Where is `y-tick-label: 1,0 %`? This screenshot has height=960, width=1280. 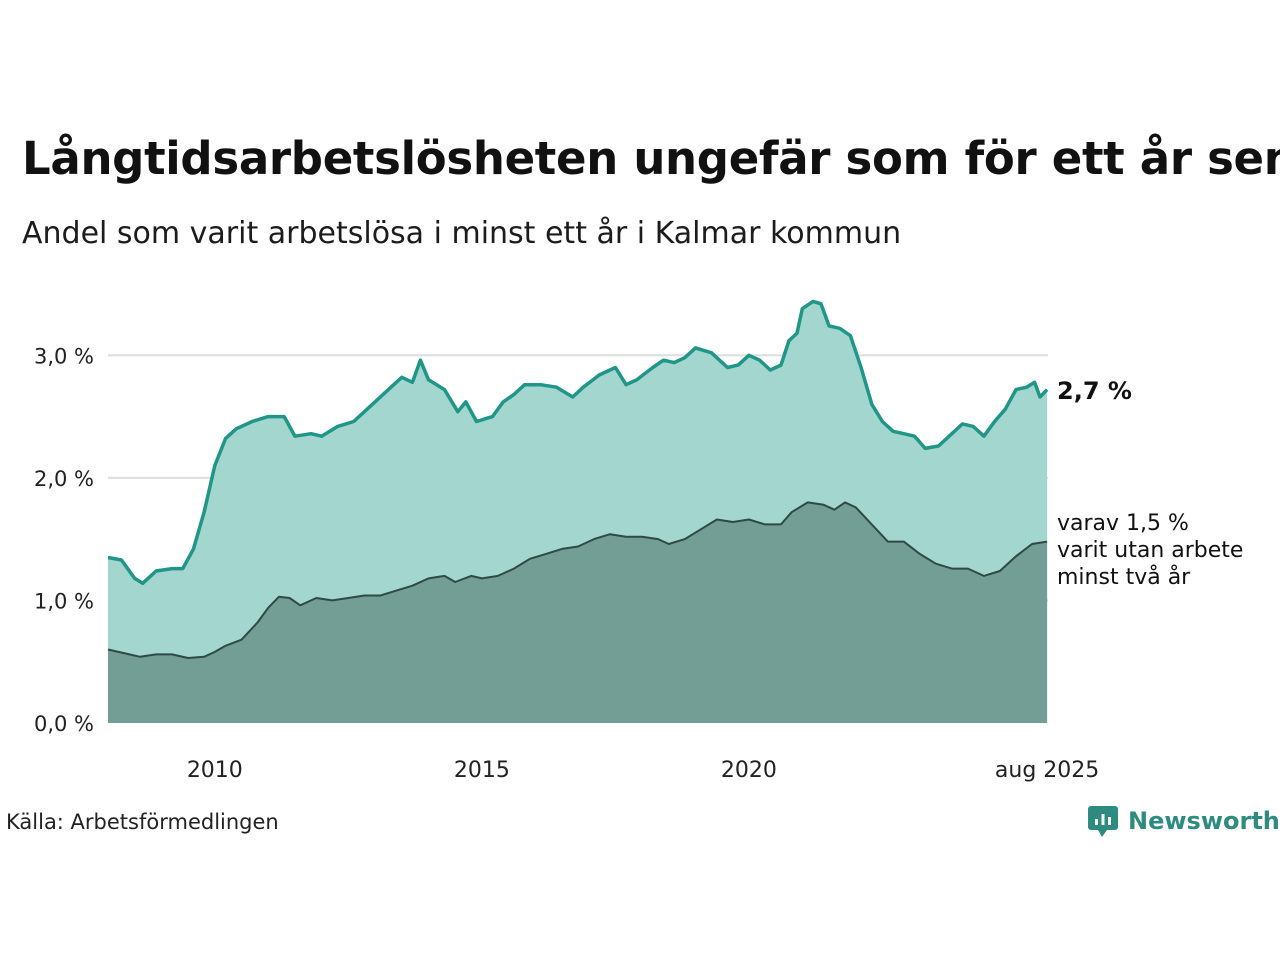 y-tick-label: 1,0 % is located at coordinates (64, 601).